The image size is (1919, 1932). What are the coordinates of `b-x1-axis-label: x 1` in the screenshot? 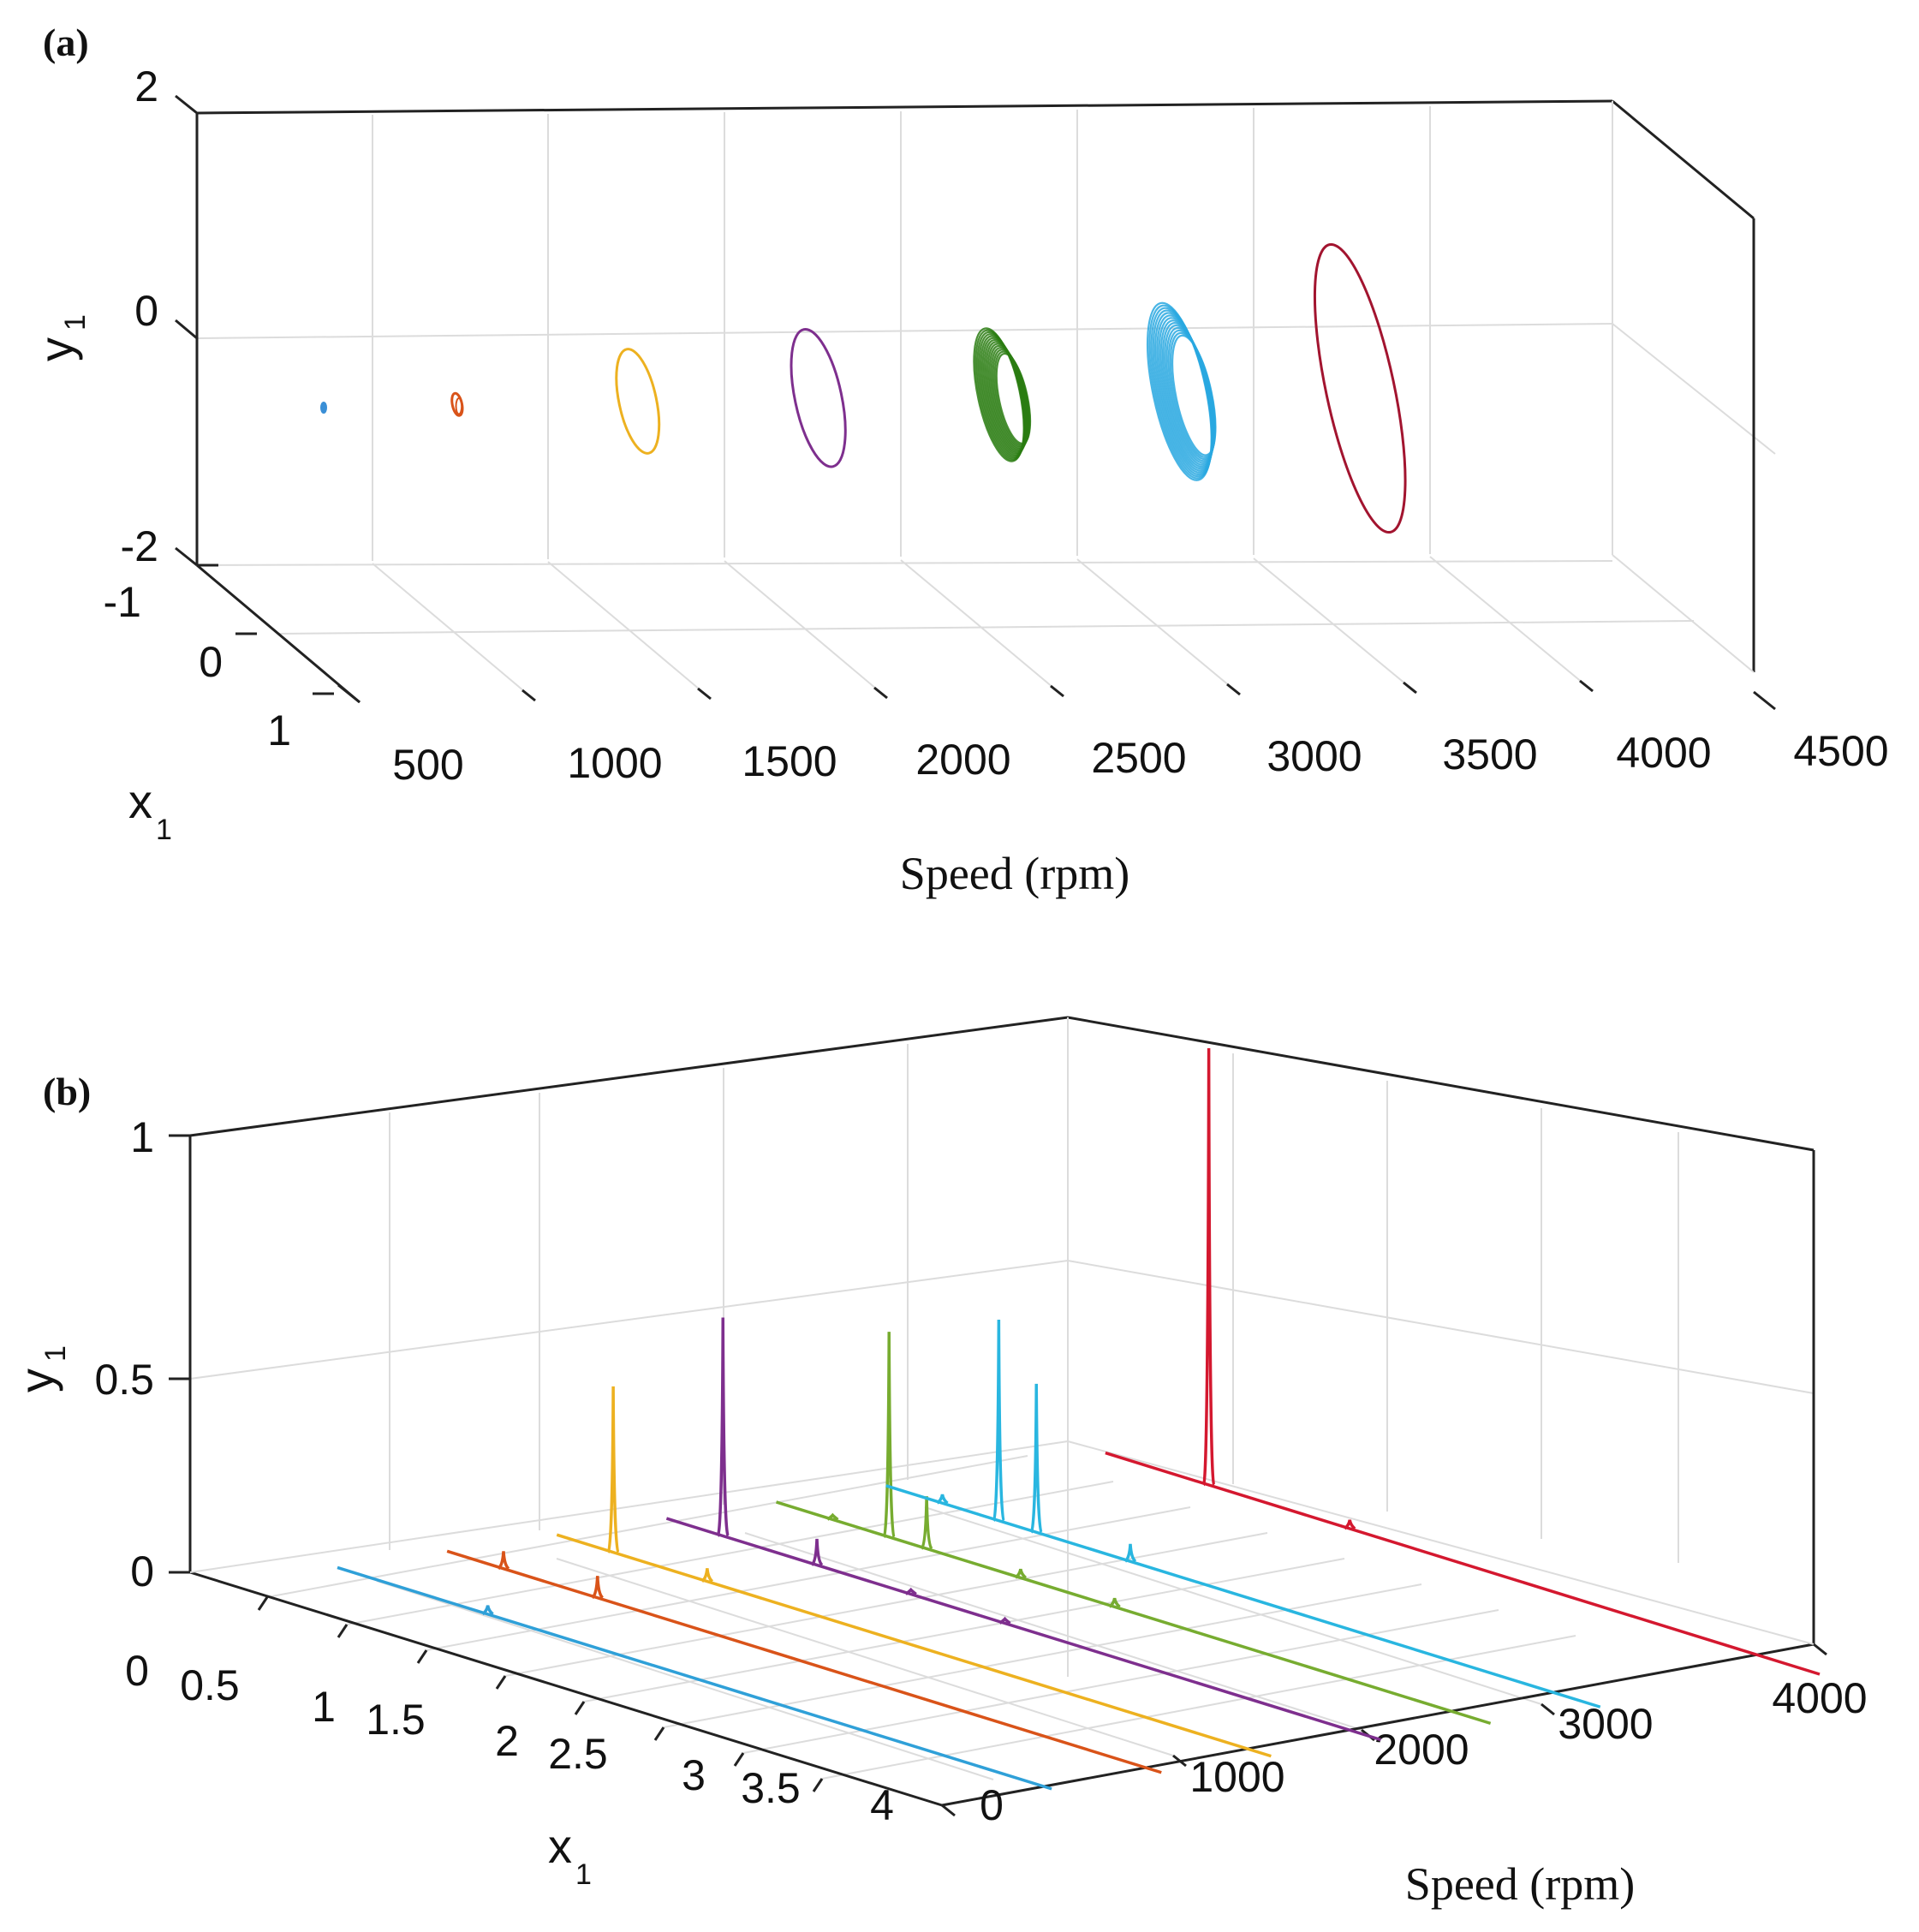 It's located at (570, 1855).